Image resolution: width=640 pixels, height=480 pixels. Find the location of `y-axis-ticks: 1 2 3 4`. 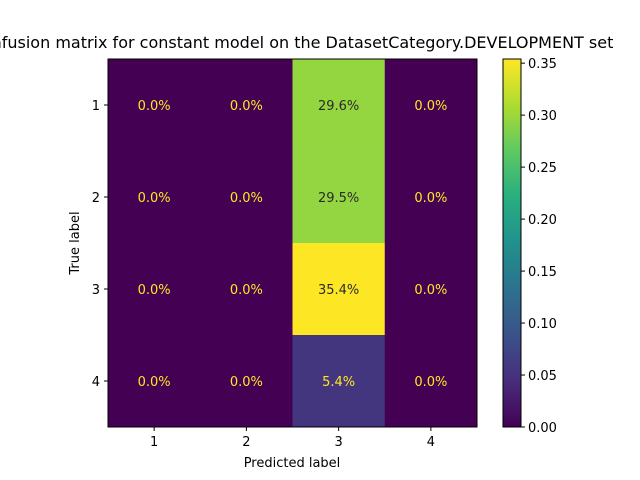

y-axis-ticks: 1 2 3 4 is located at coordinates (100, 244).